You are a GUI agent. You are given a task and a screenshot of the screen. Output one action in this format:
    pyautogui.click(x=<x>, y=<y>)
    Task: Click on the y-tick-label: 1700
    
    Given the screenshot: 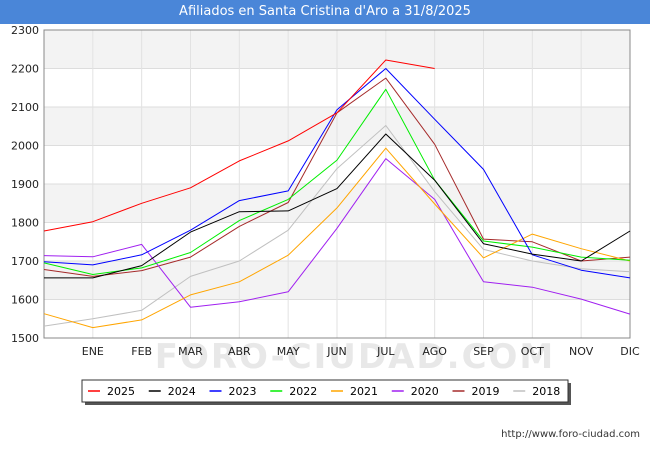 What is the action you would take?
    pyautogui.click(x=25, y=261)
    